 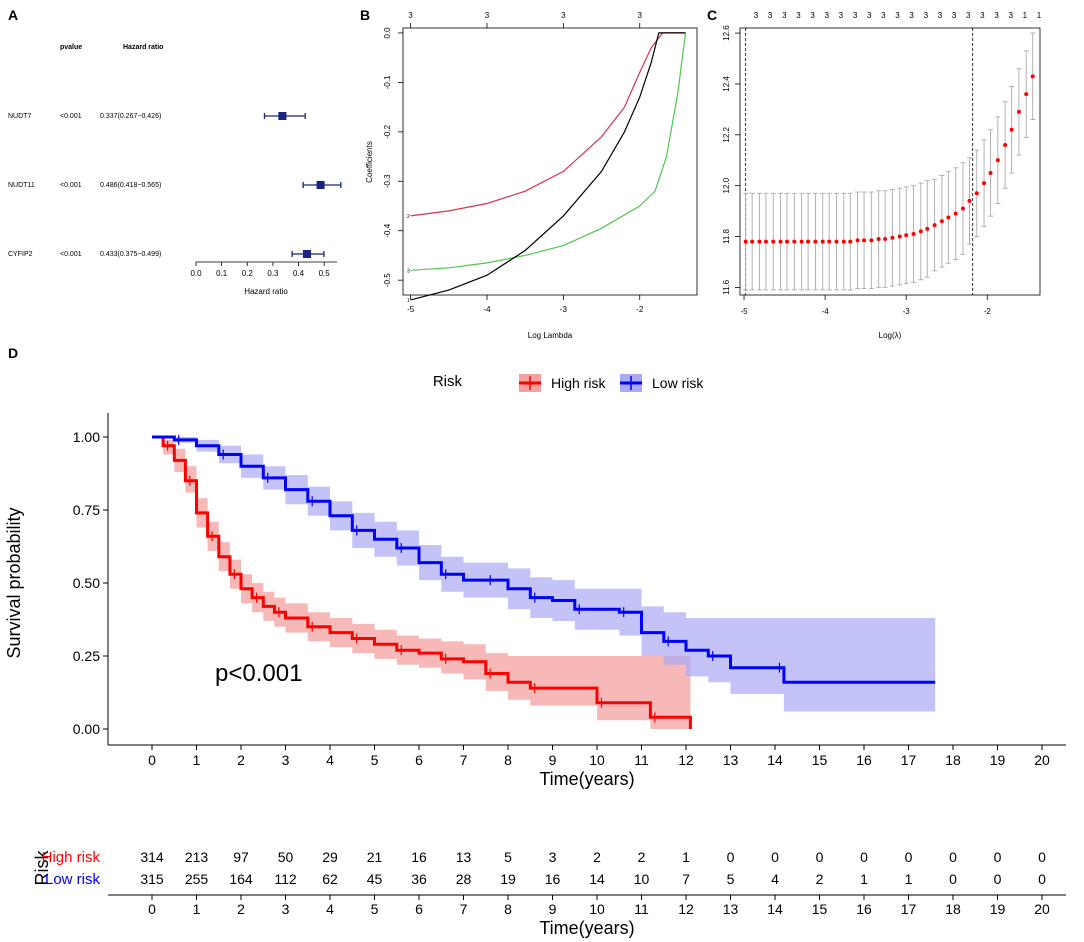 What do you see at coordinates (241, 857) in the screenshot?
I see `risk-count-cell: 97` at bounding box center [241, 857].